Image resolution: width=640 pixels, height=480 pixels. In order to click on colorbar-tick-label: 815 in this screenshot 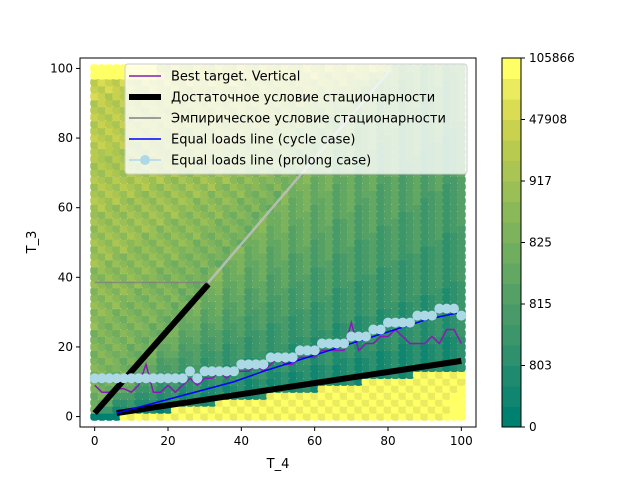, I will do `click(540, 304)`.